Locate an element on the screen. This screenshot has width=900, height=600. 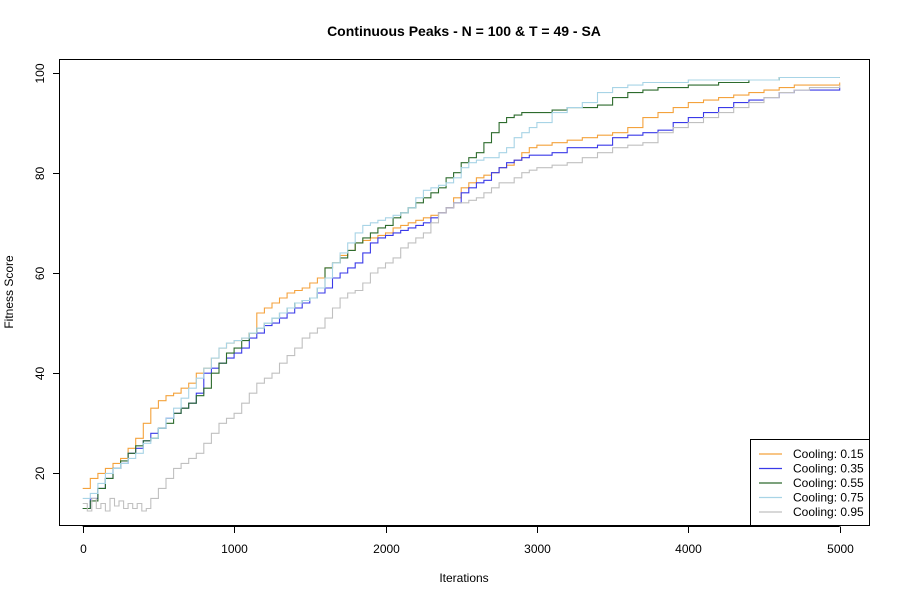
x-tick-label: 4000 is located at coordinates (688, 549).